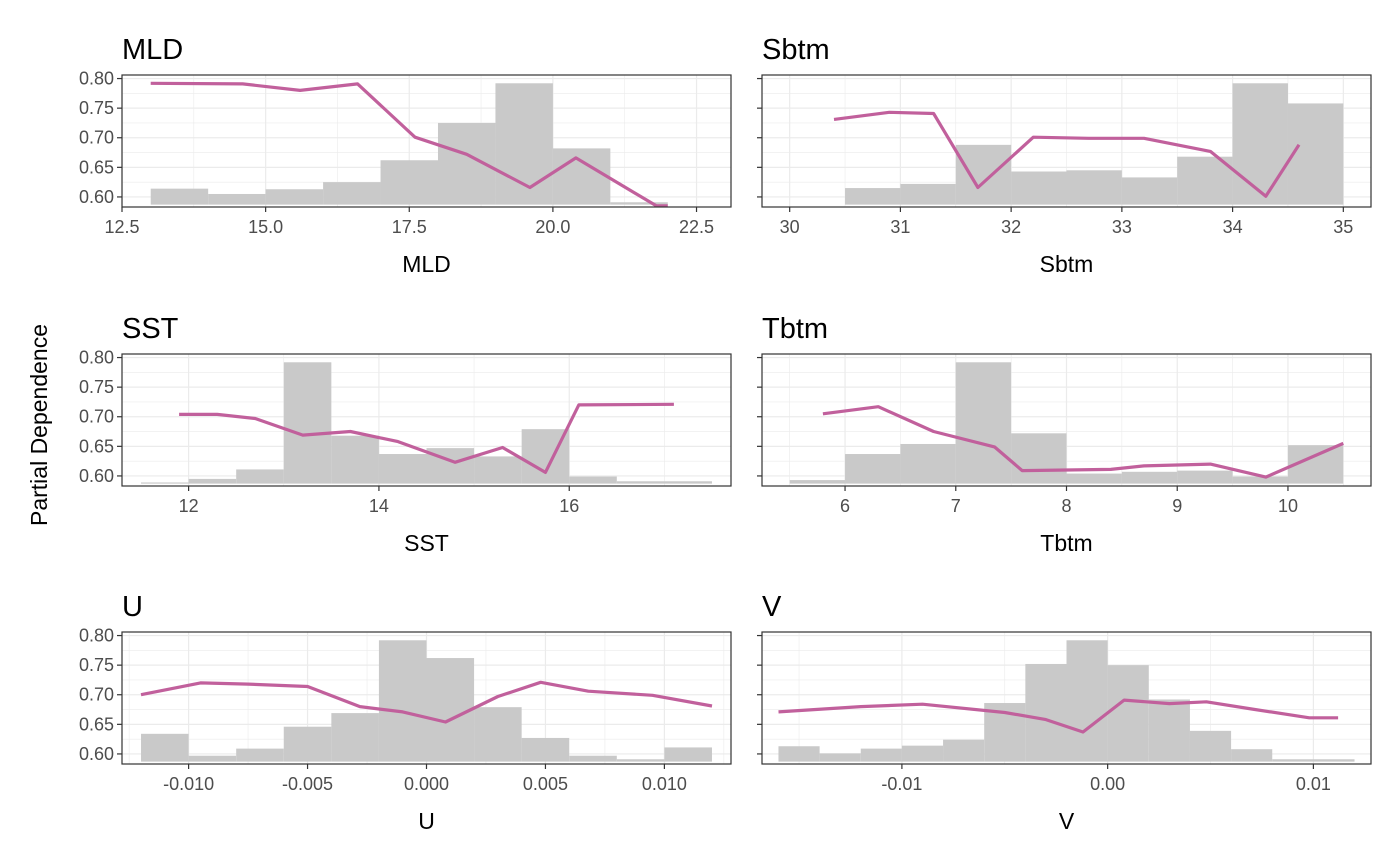 This screenshot has height=865, width=1400. I want to click on x-tick-label: 16, so click(569, 506).